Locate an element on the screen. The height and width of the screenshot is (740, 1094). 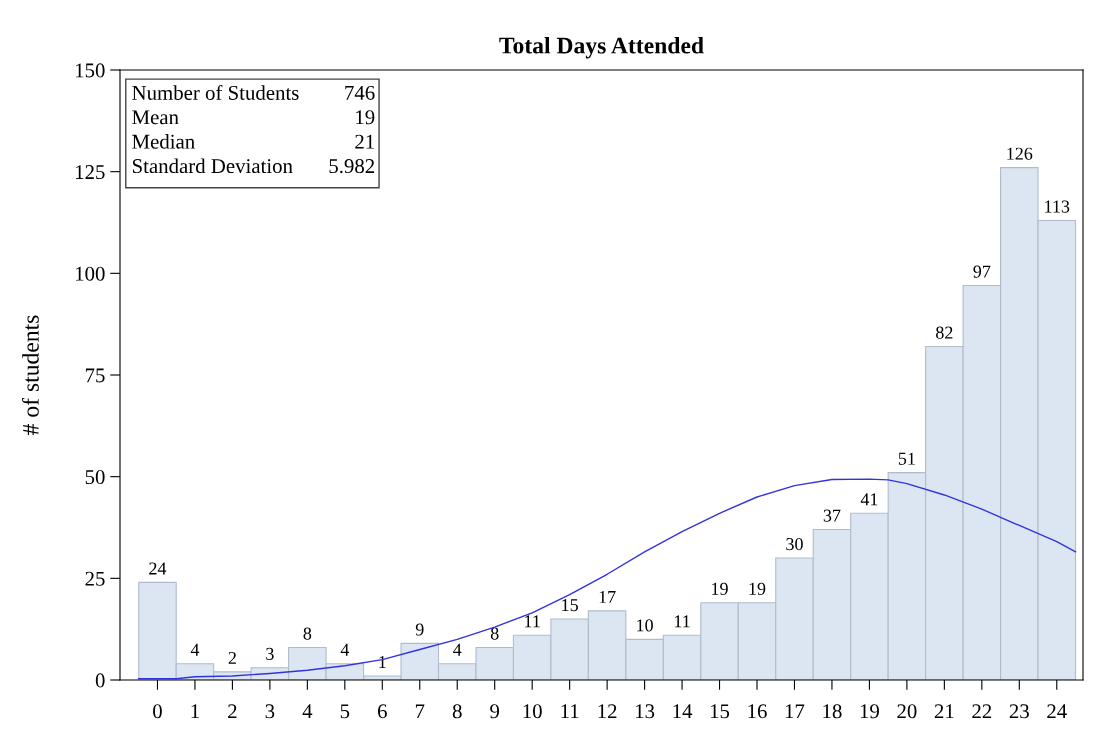
data-label: 9 is located at coordinates (419, 629).